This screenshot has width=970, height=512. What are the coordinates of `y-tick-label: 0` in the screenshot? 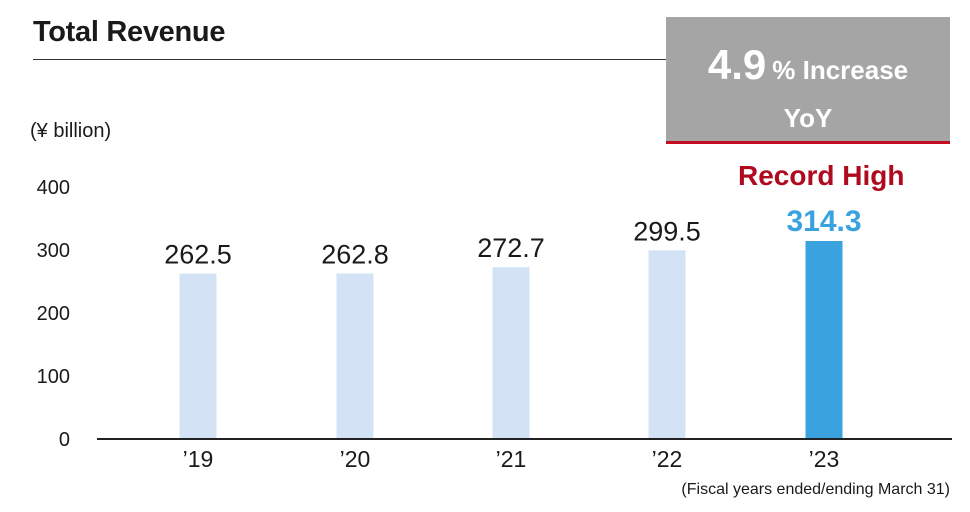 It's located at (64, 440).